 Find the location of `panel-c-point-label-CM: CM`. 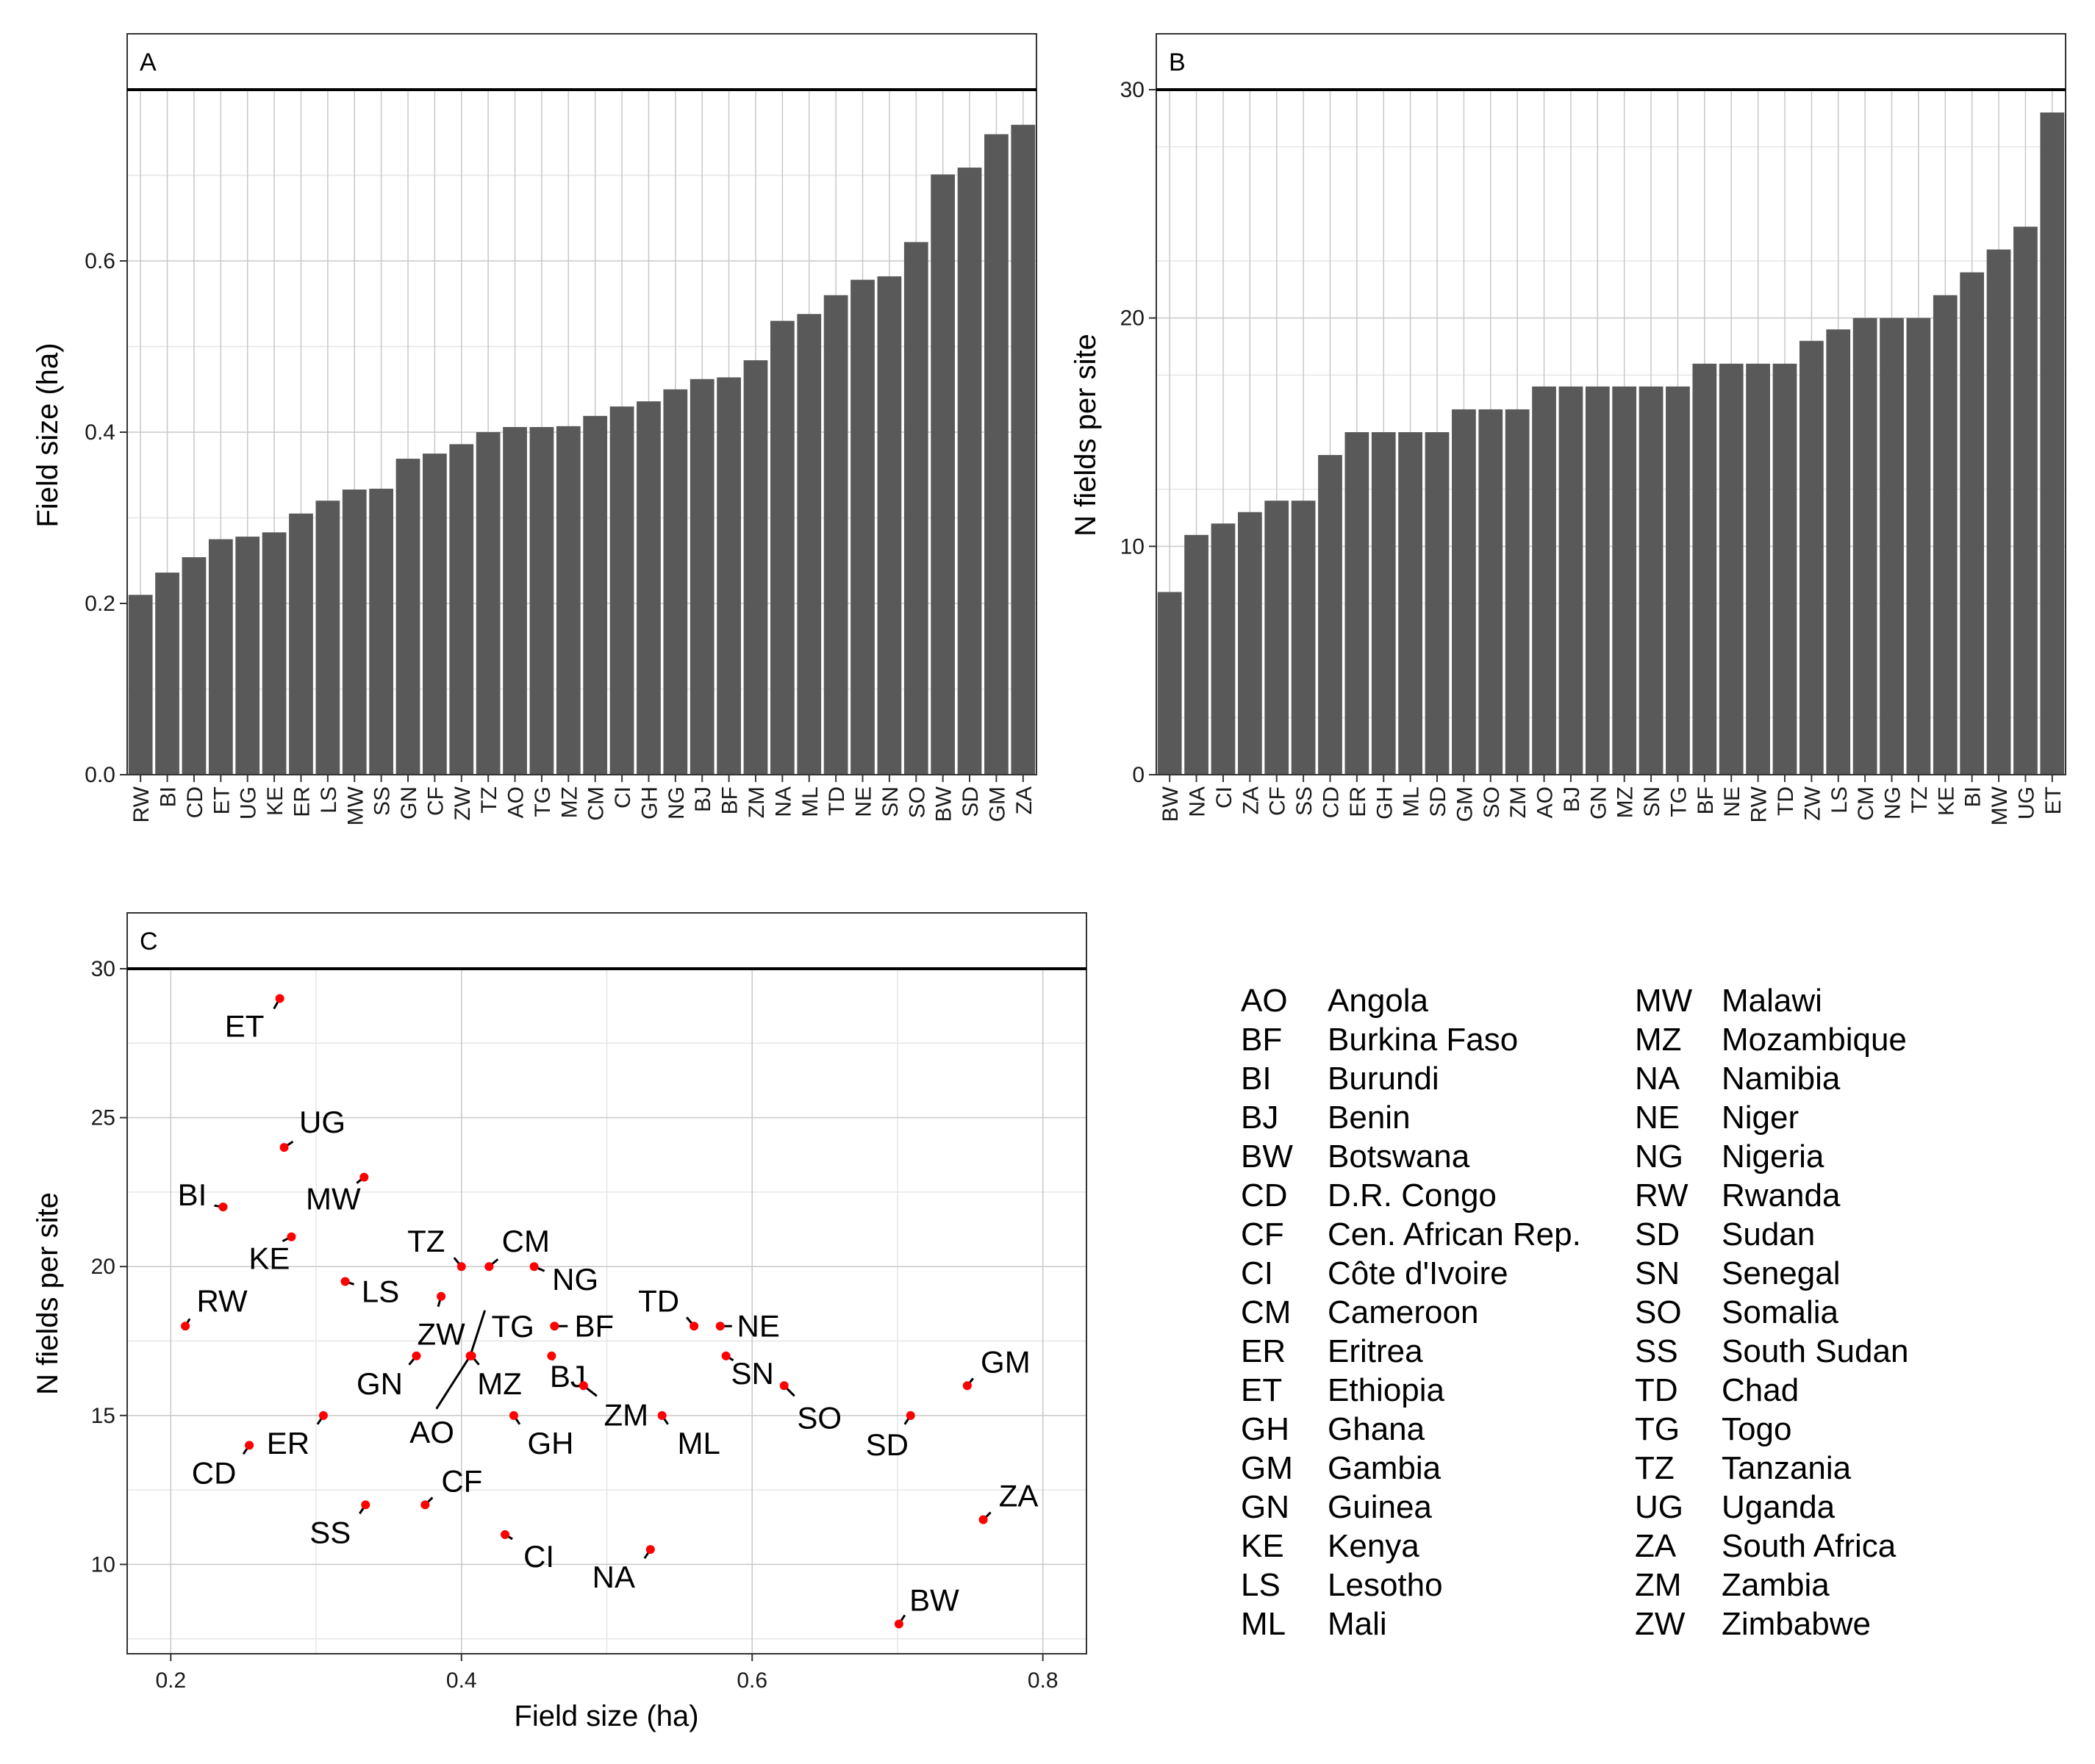

panel-c-point-label-CM: CM is located at coordinates (526, 1241).